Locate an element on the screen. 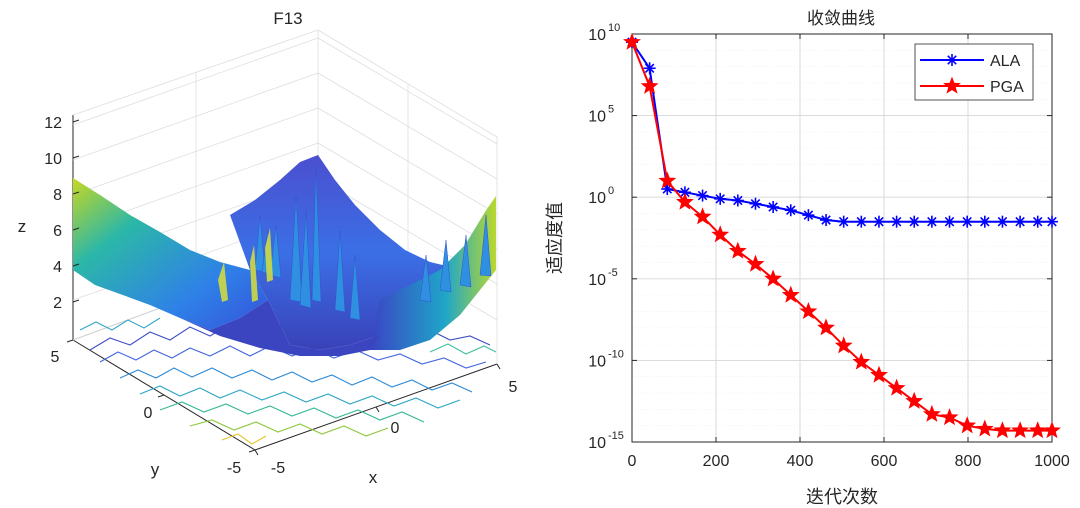  legend-pga-label: PGA is located at coordinates (1007, 87).